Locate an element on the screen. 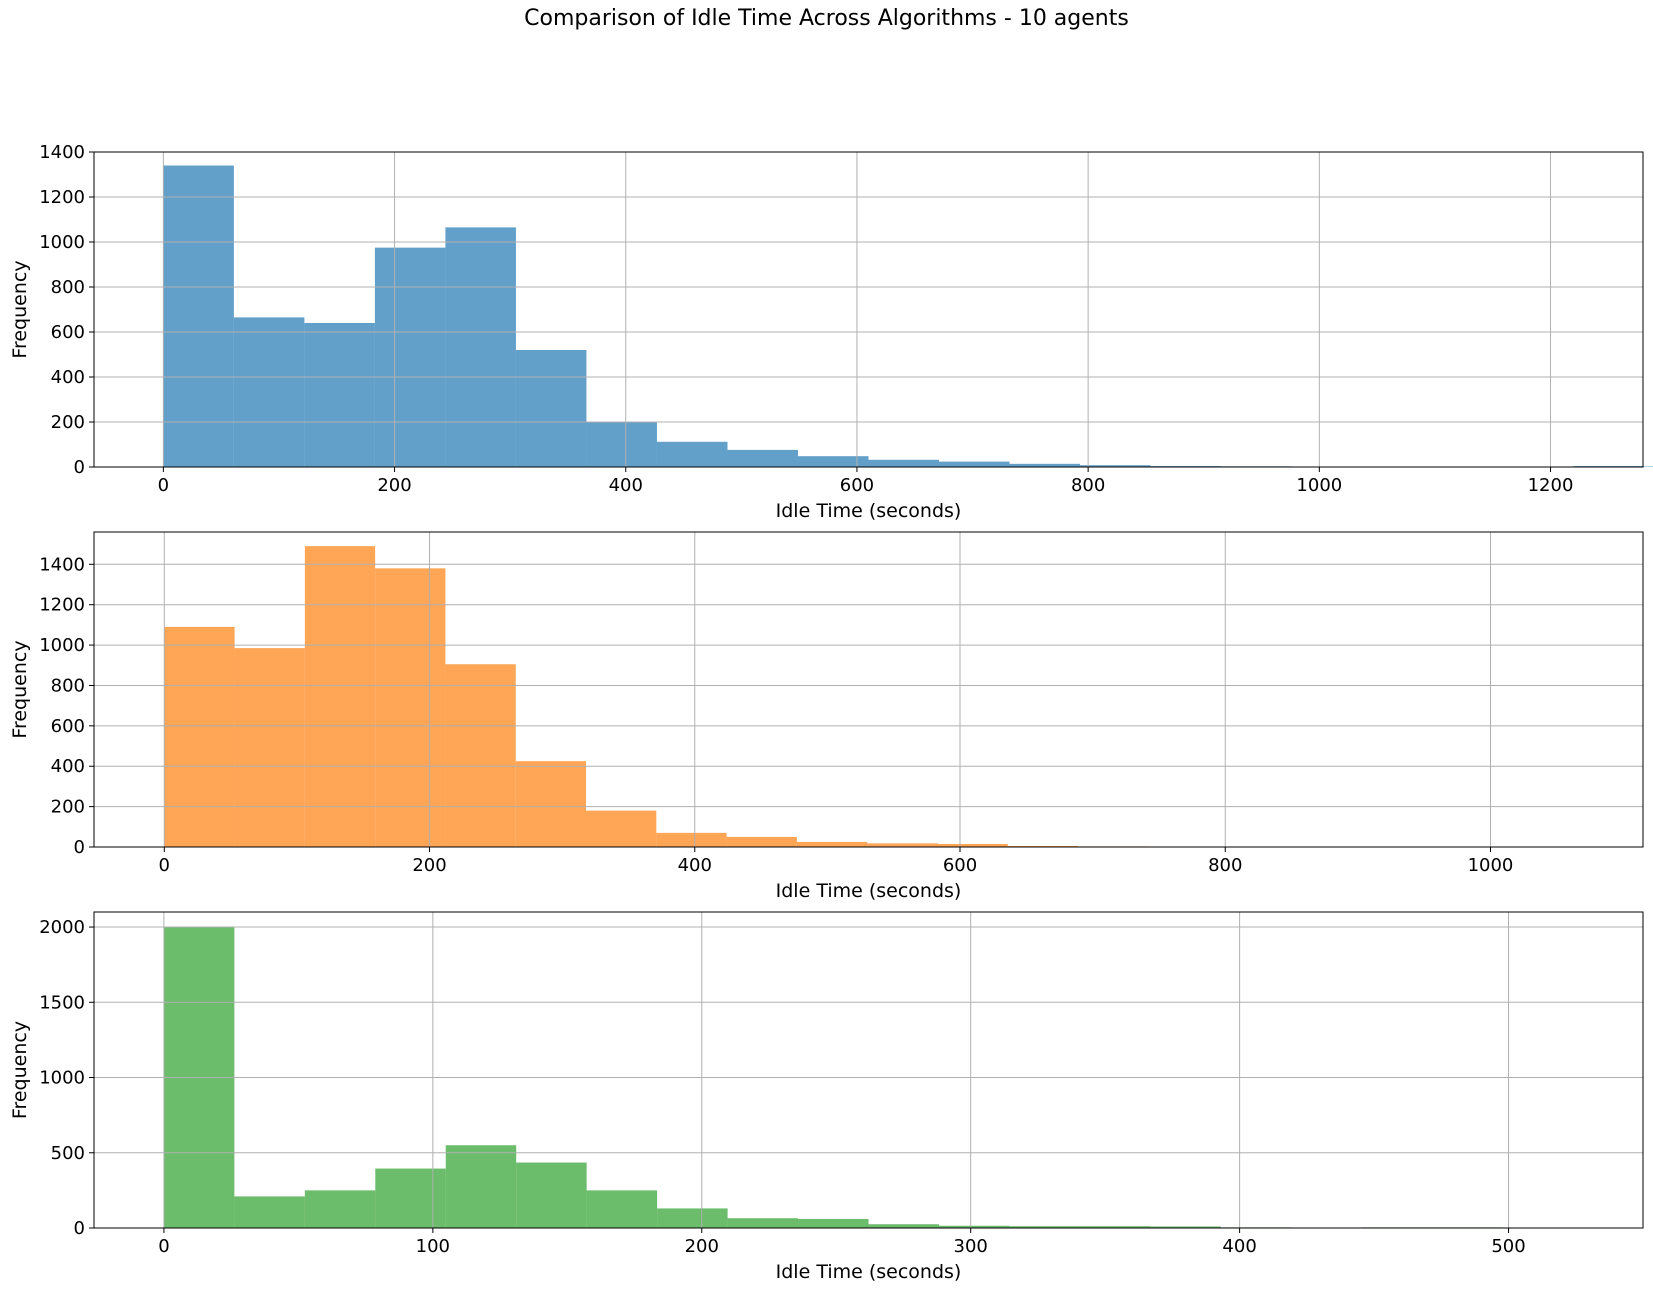 The image size is (1653, 1291). x-tick-label: 100 is located at coordinates (433, 1246).